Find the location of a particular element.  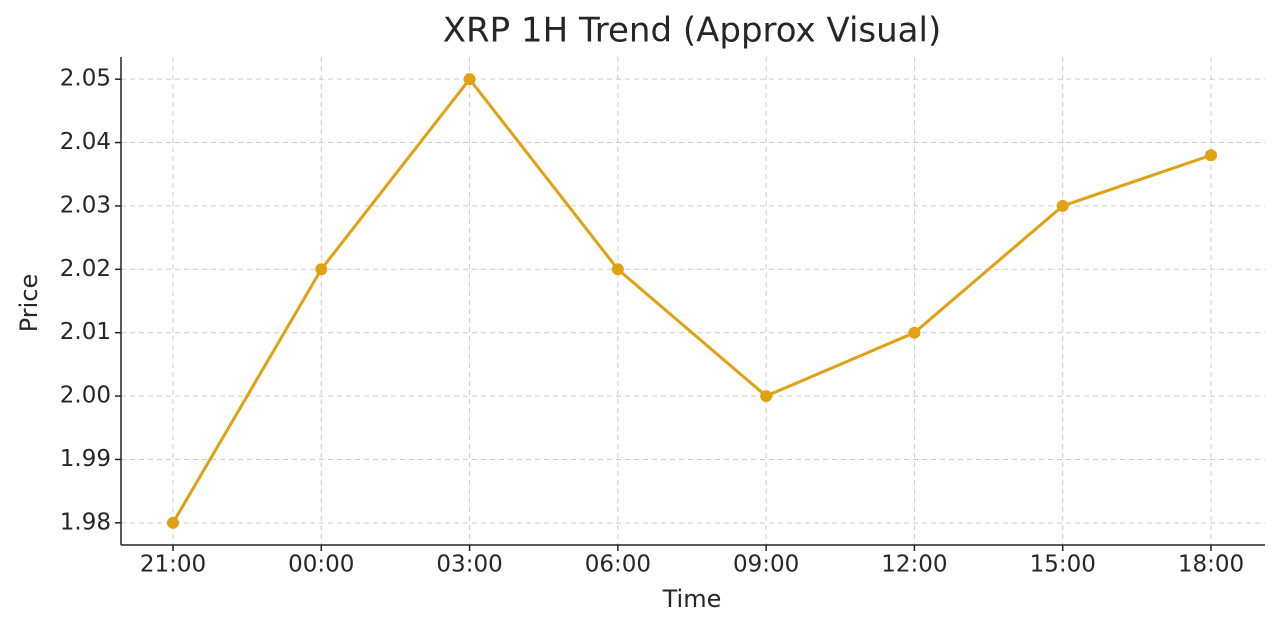

x-tick-label: 06:00 is located at coordinates (618, 565).